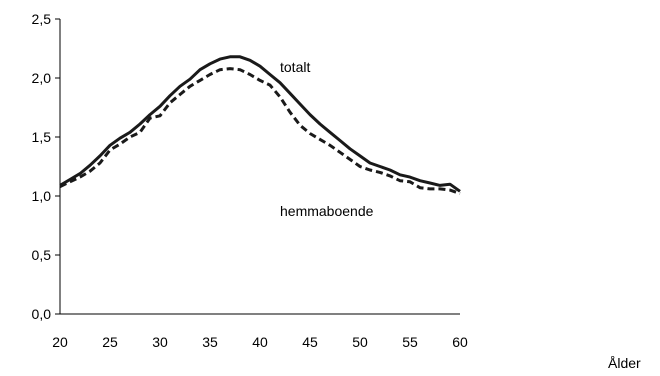 The image size is (660, 376). I want to click on y-tick-label: 0,5, so click(42, 255).